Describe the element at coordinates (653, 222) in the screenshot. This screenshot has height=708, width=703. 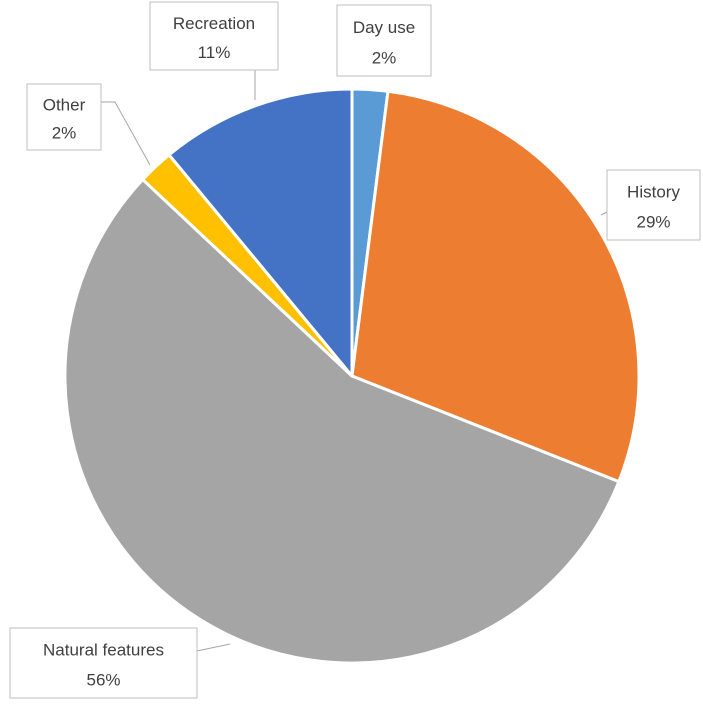
I see `value-label: 29%` at that location.